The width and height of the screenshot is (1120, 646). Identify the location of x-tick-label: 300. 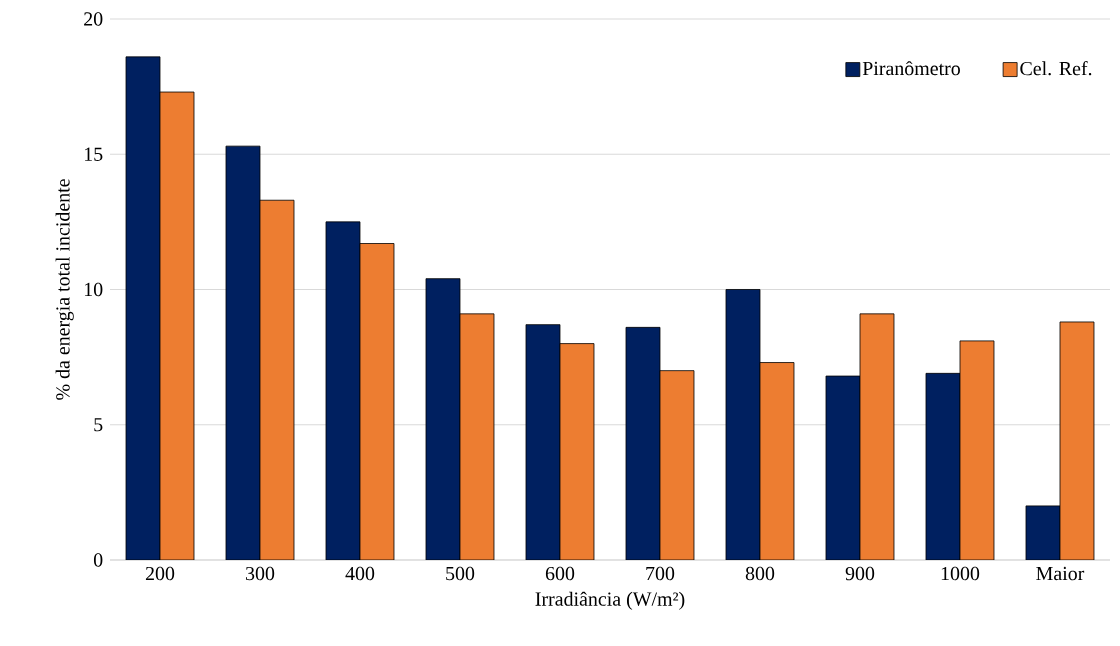
(260, 573).